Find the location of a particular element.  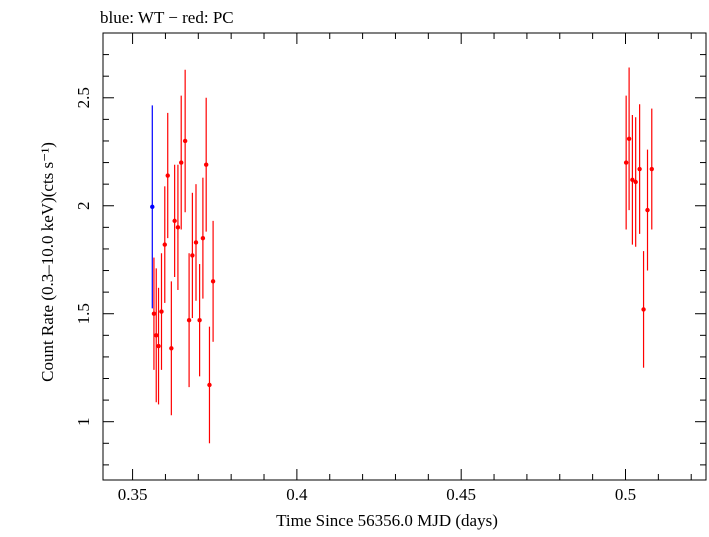

y-tick-label: 1 is located at coordinates (83, 421).